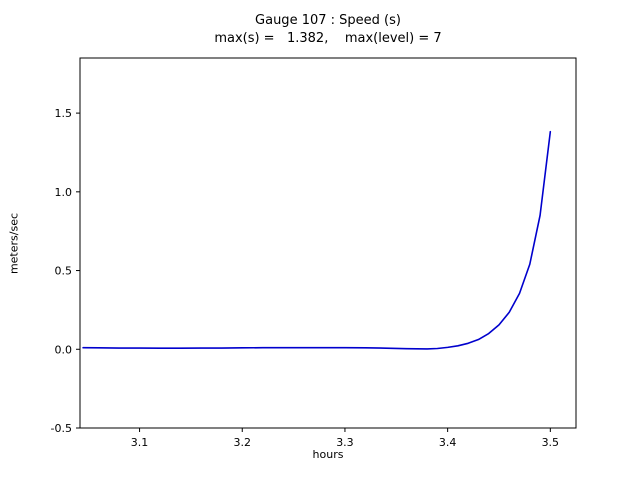 This screenshot has height=480, width=640. I want to click on x-tick-label: 3.4, so click(448, 442).